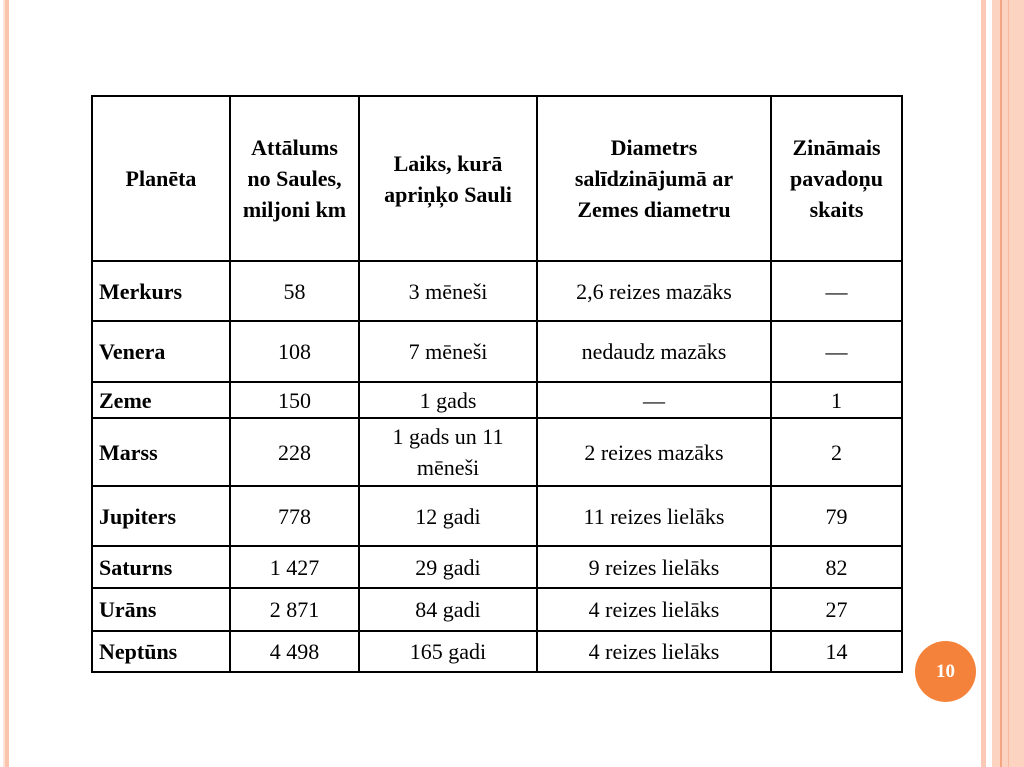 The image size is (1024, 767). I want to click on table-cell: 3 mēneši, so click(448, 291).